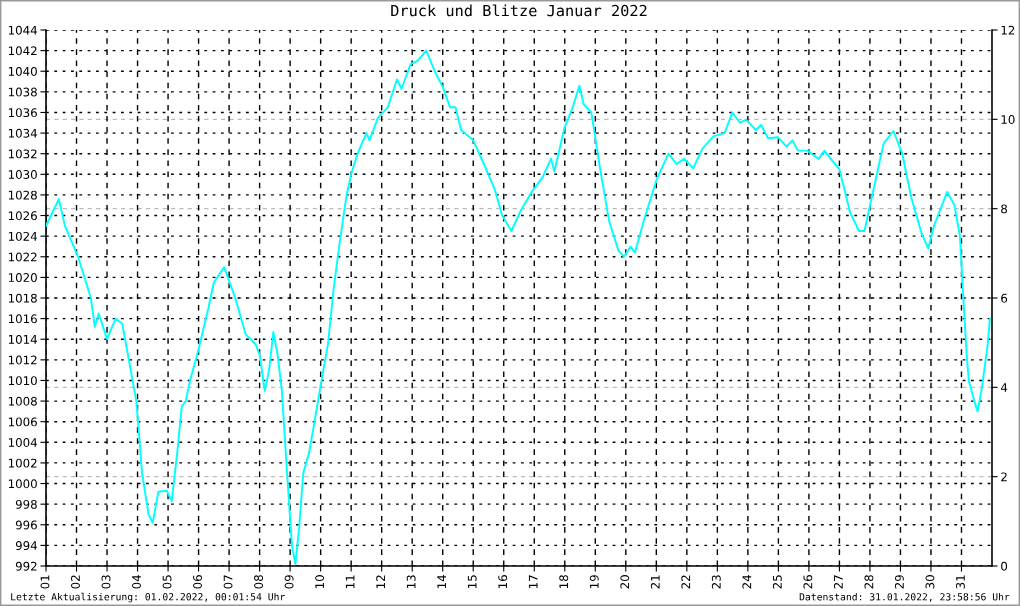 This screenshot has width=1020, height=606. Describe the element at coordinates (22, 339) in the screenshot. I see `y-tick-label: 1014` at that location.